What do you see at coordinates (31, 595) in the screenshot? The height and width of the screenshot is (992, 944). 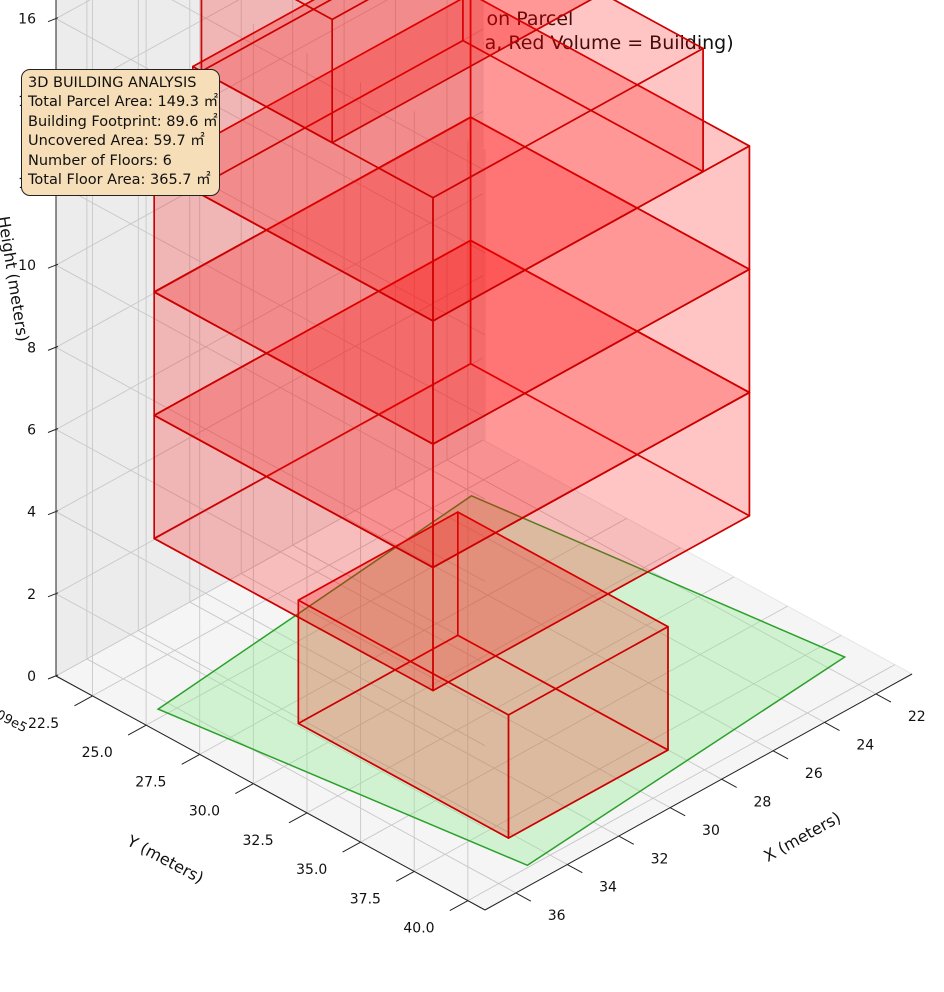 I see `z-tick-label: 2` at bounding box center [31, 595].